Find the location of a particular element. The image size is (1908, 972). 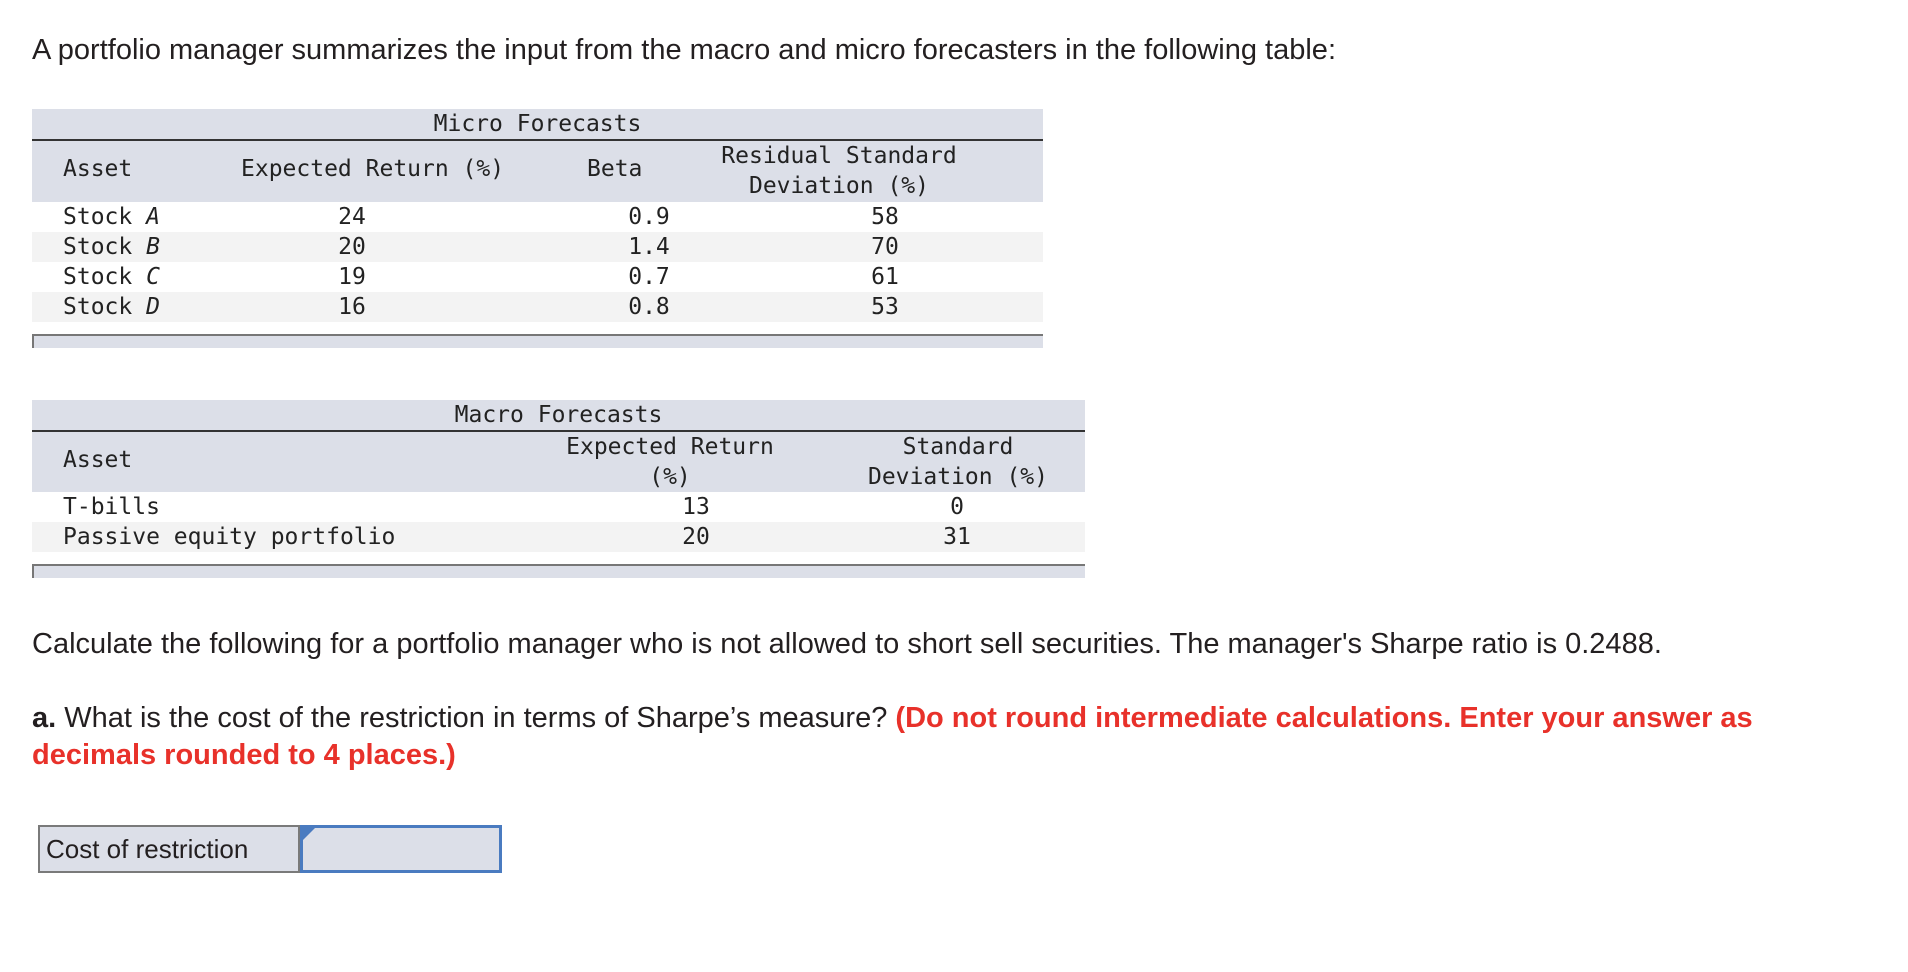

macro-caption: Macro Forecasts is located at coordinates (558, 416).